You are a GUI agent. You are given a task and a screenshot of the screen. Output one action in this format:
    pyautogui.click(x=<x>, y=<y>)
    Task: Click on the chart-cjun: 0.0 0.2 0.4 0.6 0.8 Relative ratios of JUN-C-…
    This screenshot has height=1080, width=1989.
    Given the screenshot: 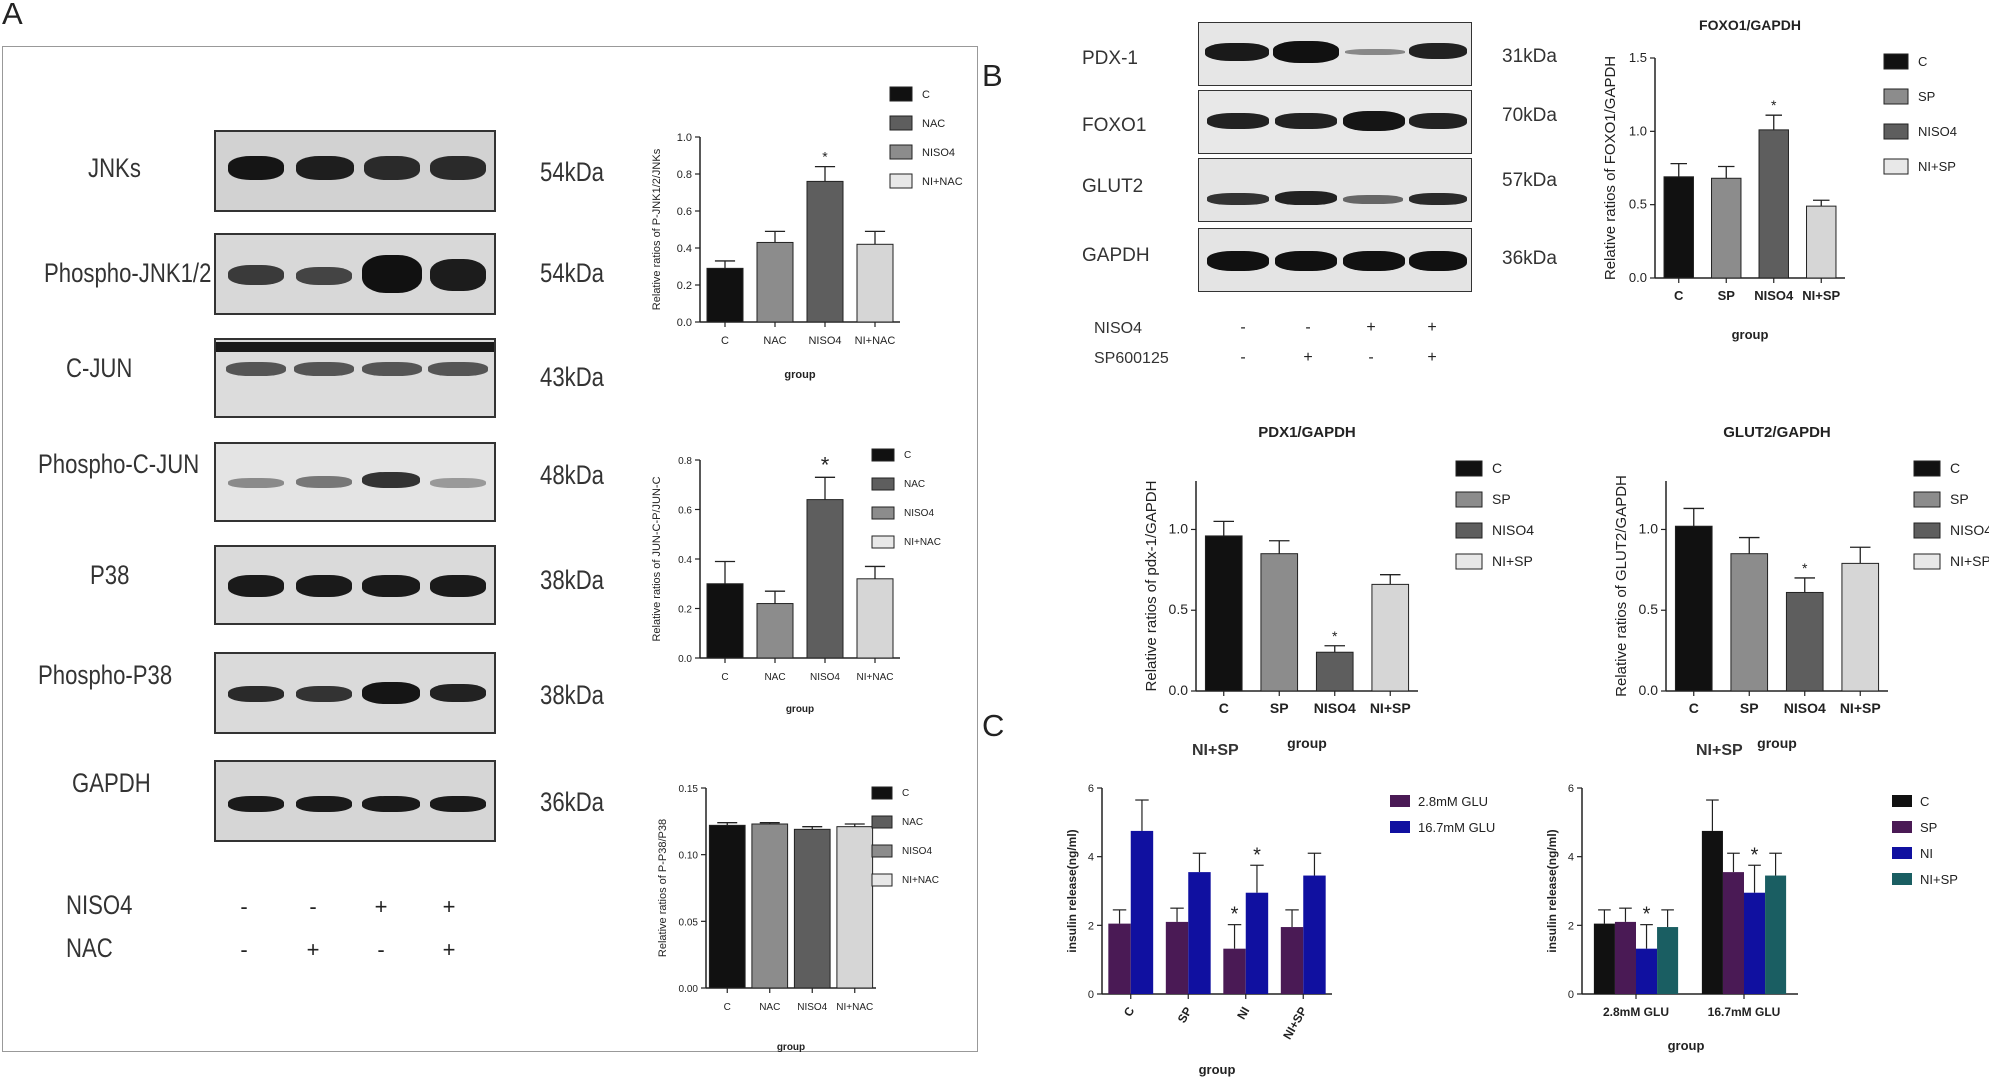 What is the action you would take?
    pyautogui.click(x=796, y=581)
    